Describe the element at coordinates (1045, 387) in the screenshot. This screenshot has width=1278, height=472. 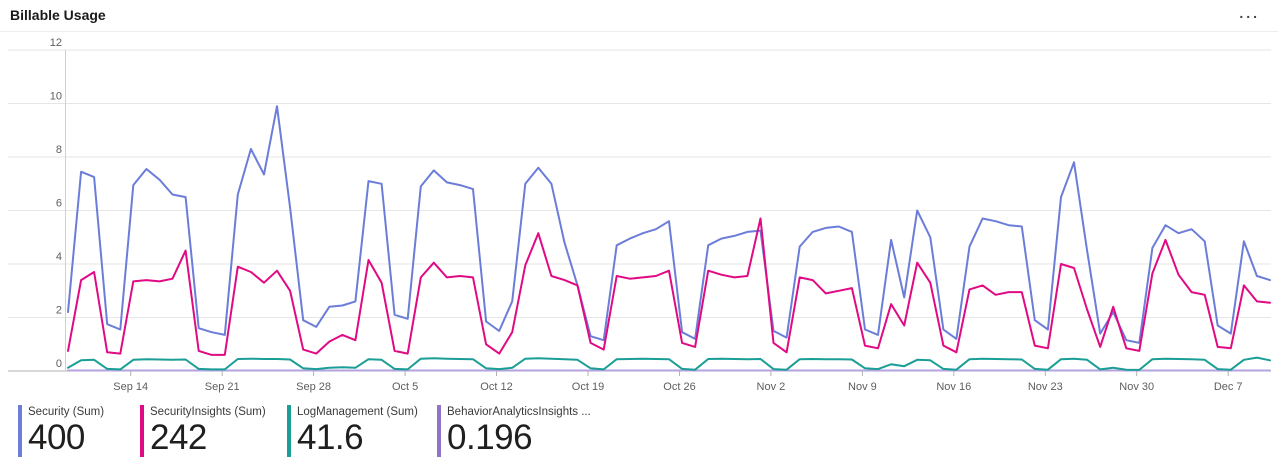
I see `x-axis-tick-label: Nov 23` at that location.